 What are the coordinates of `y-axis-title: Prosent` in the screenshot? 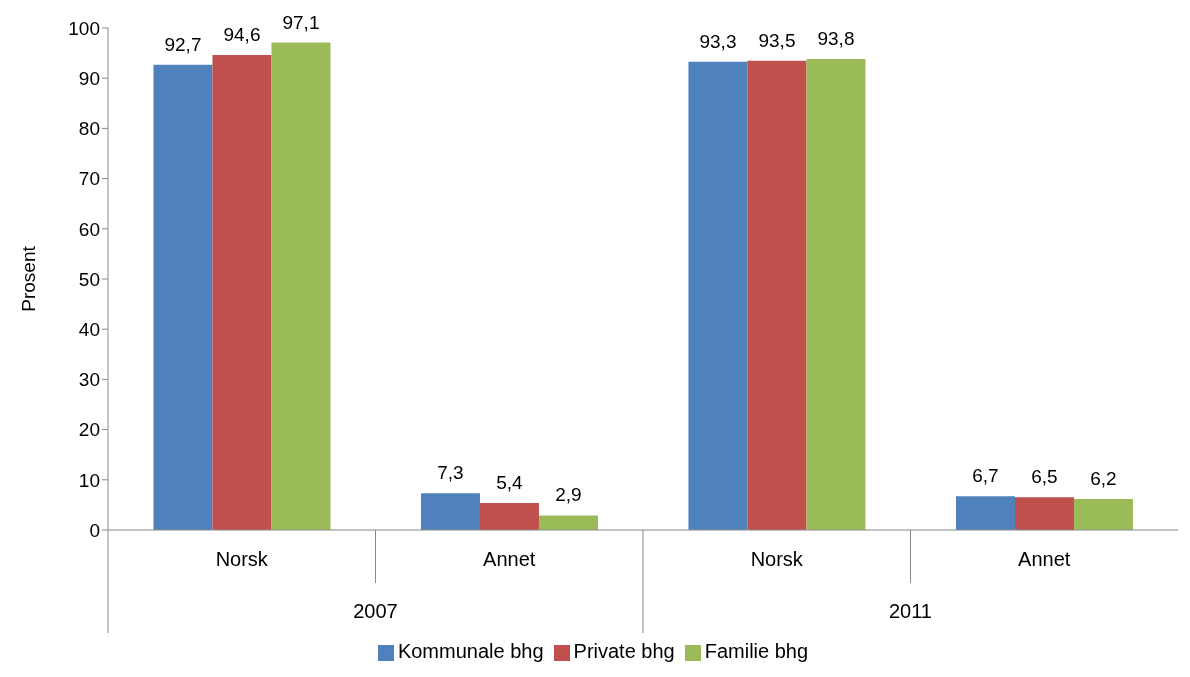 It's located at (28, 278).